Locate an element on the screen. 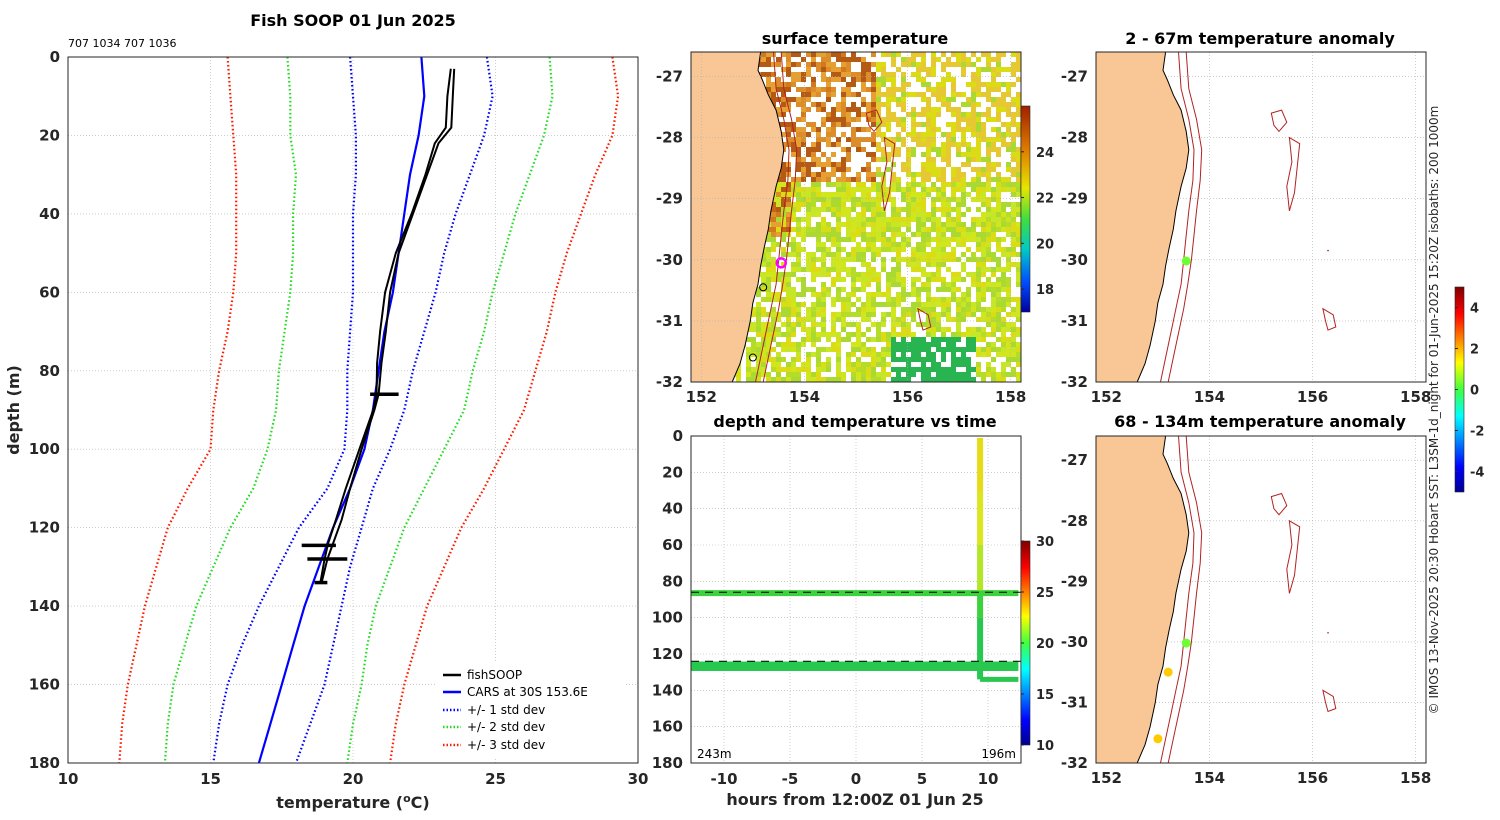  depthtime-cbar-label: 30 is located at coordinates (1045, 542).